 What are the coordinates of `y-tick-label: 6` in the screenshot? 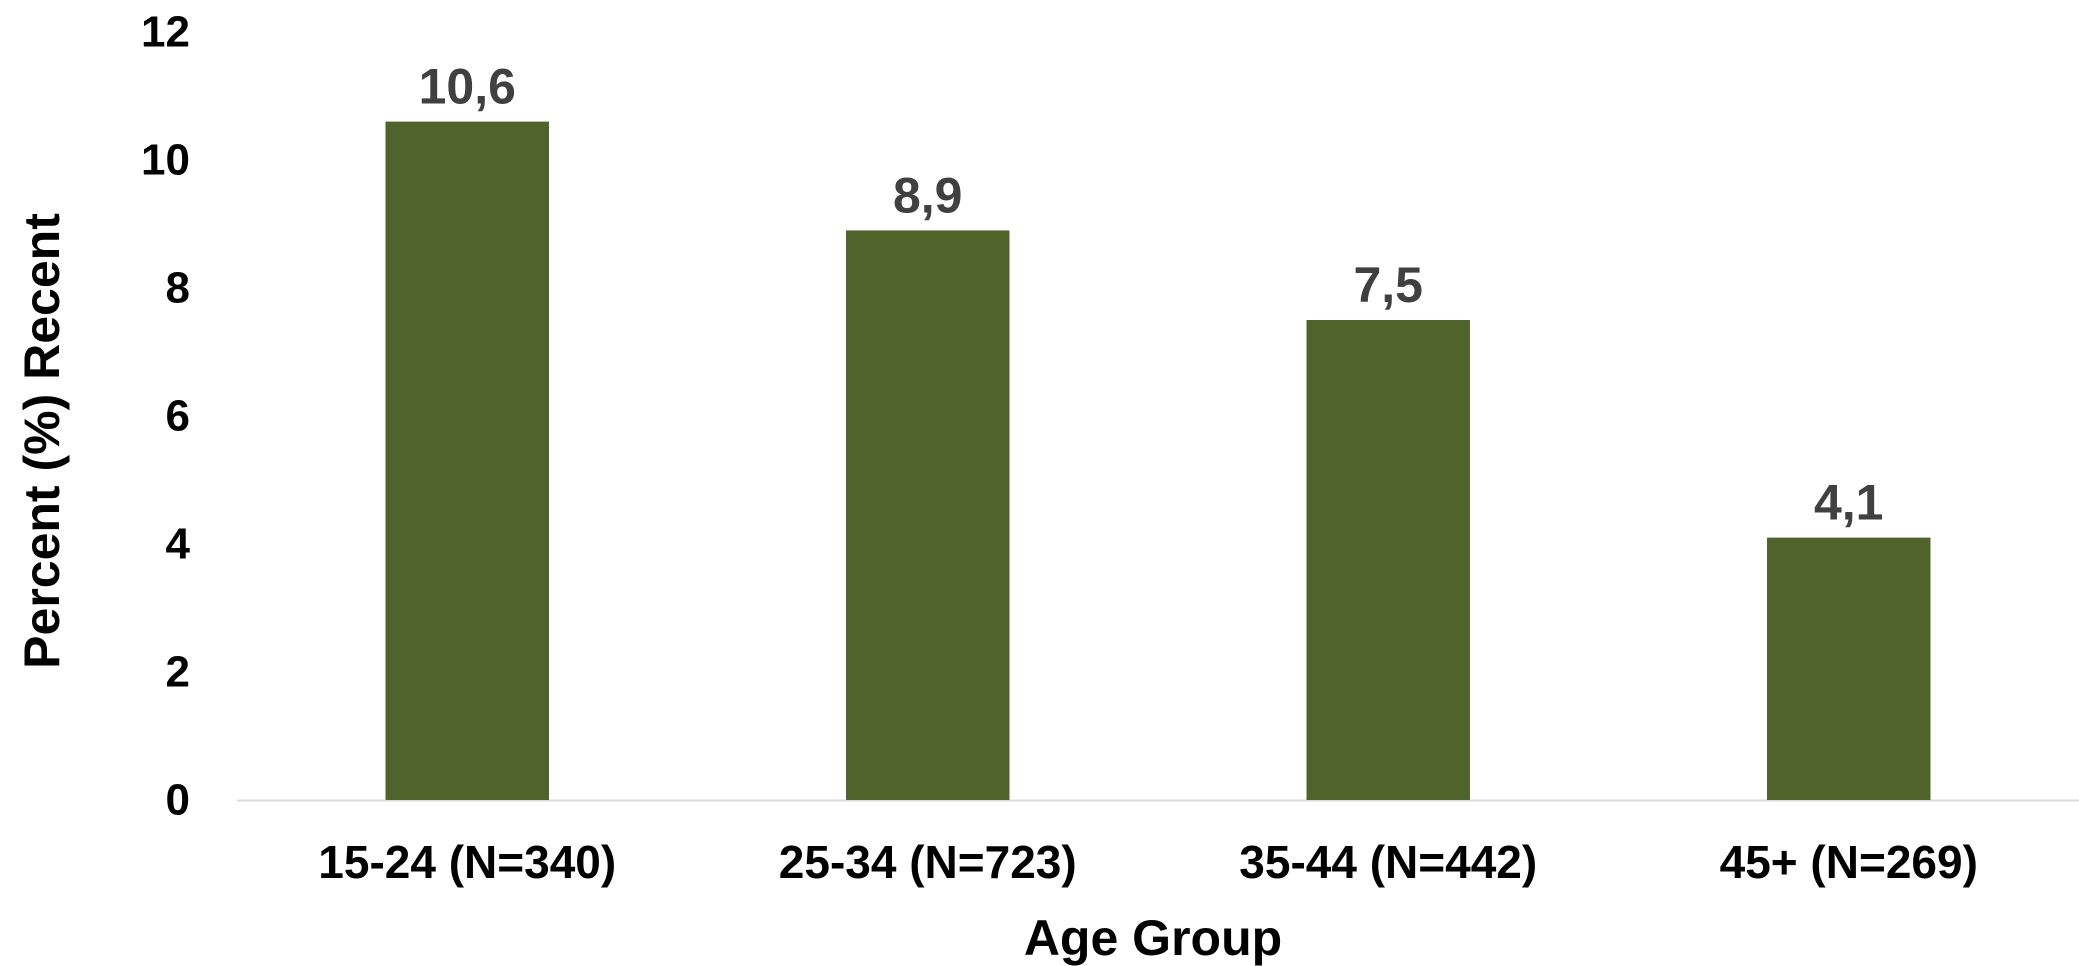 It's located at (178, 416).